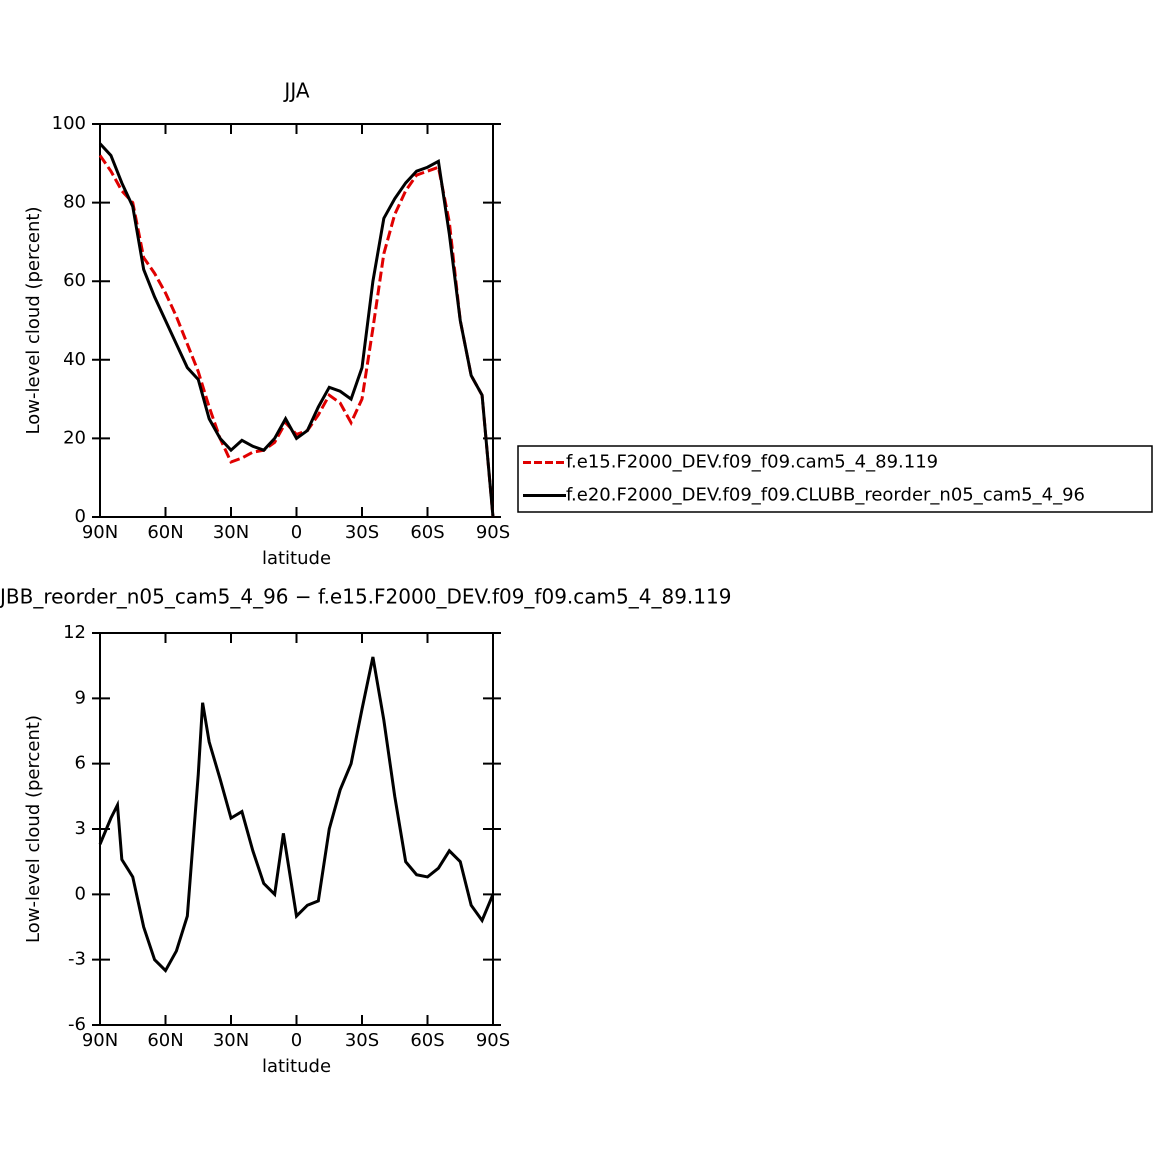 Image resolution: width=1169 pixels, height=1169 pixels. Describe the element at coordinates (74, 359) in the screenshot. I see `y-tick-label: 40` at that location.